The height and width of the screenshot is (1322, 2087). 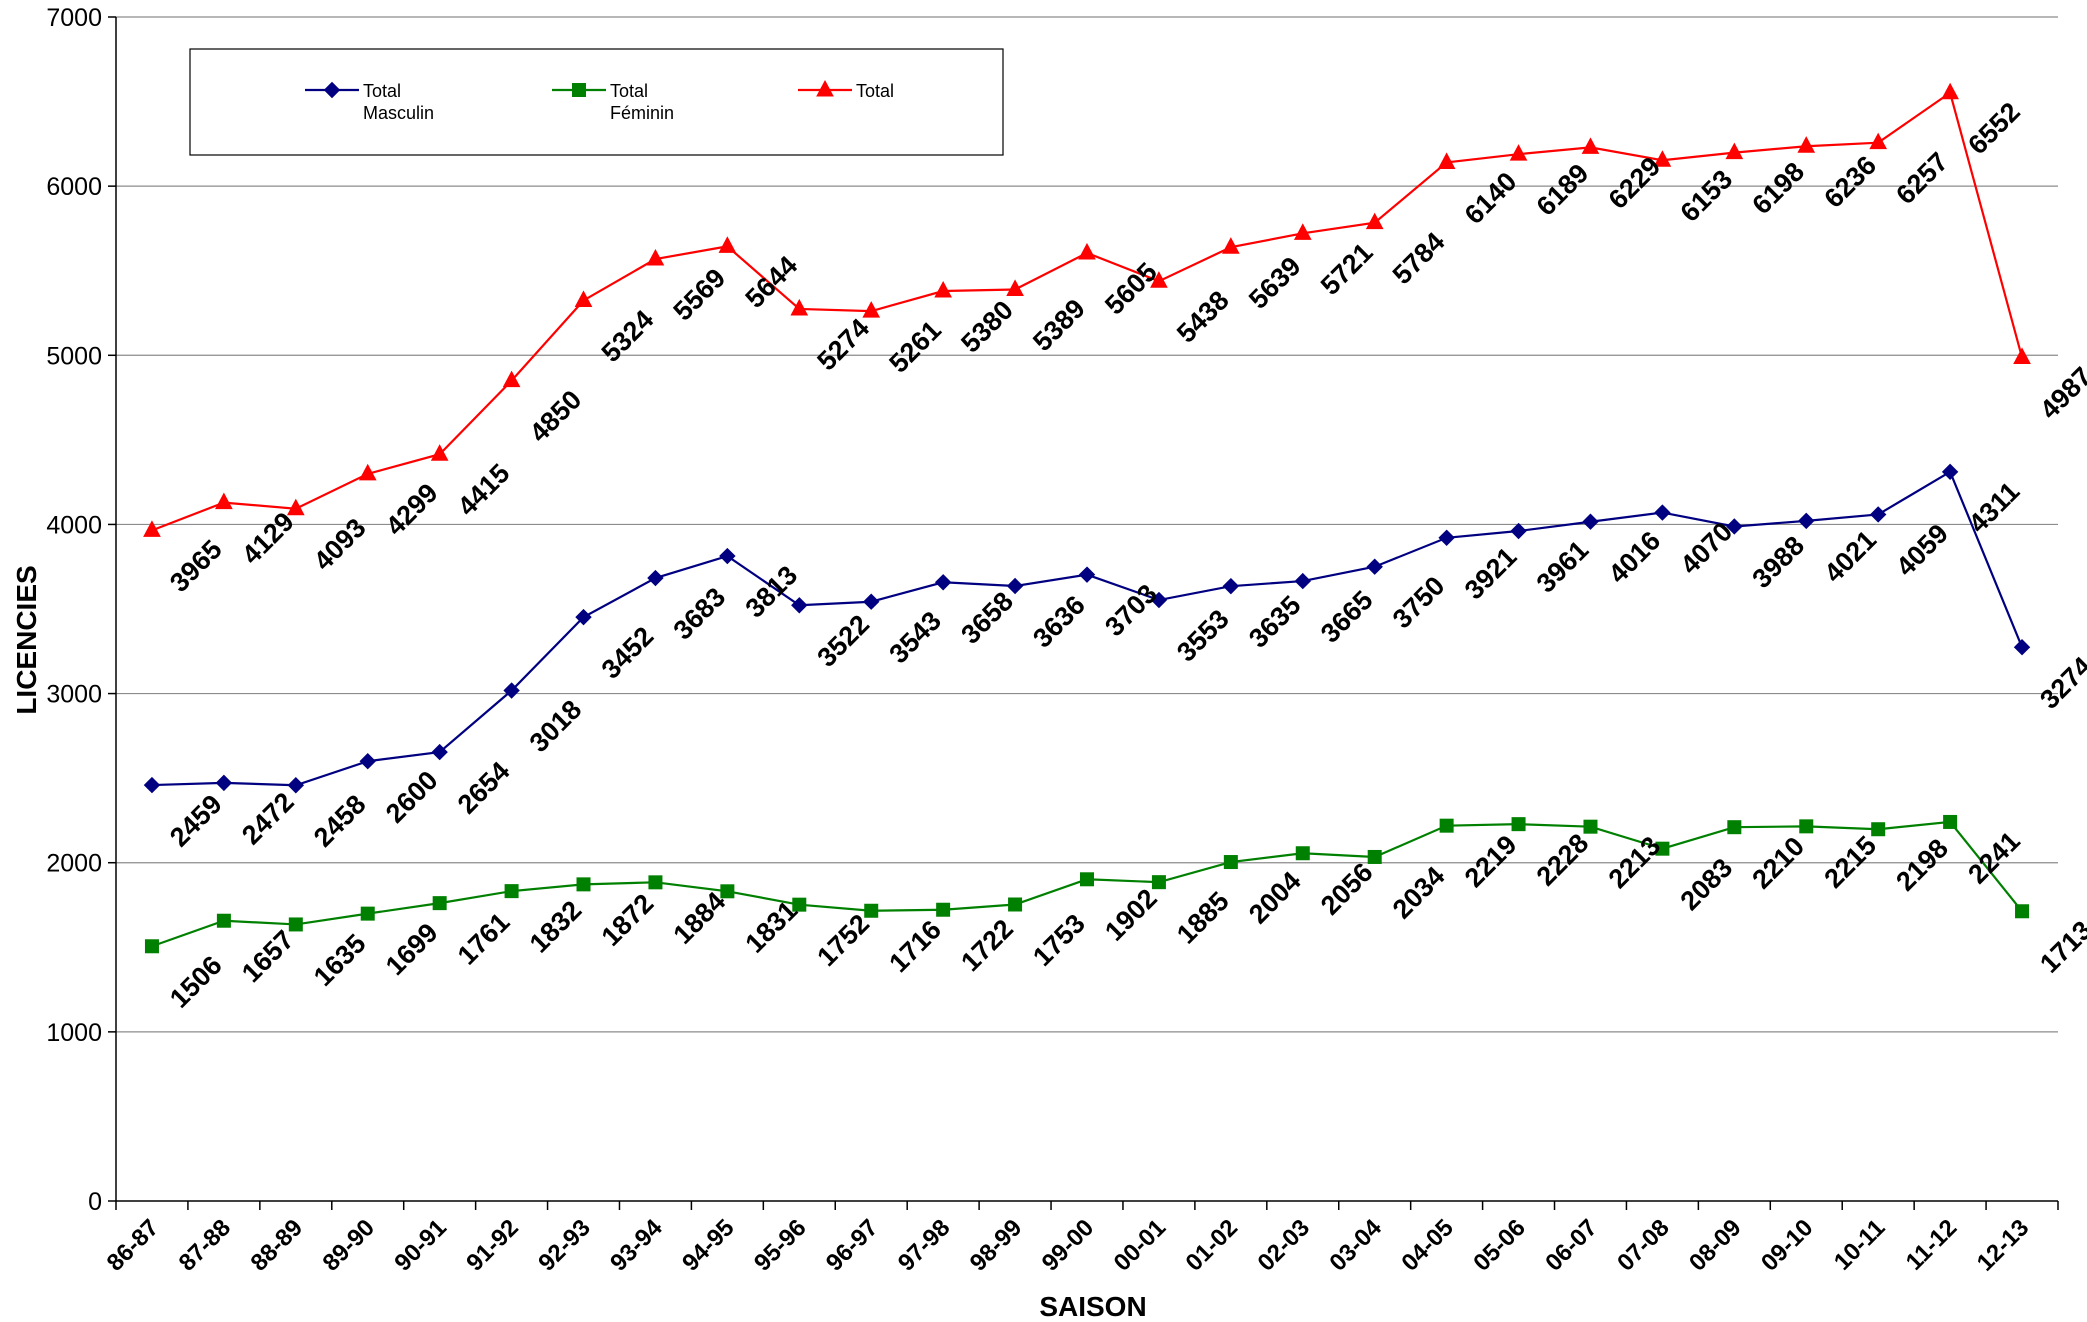 I want to click on data-label: 5569, so click(x=700, y=295).